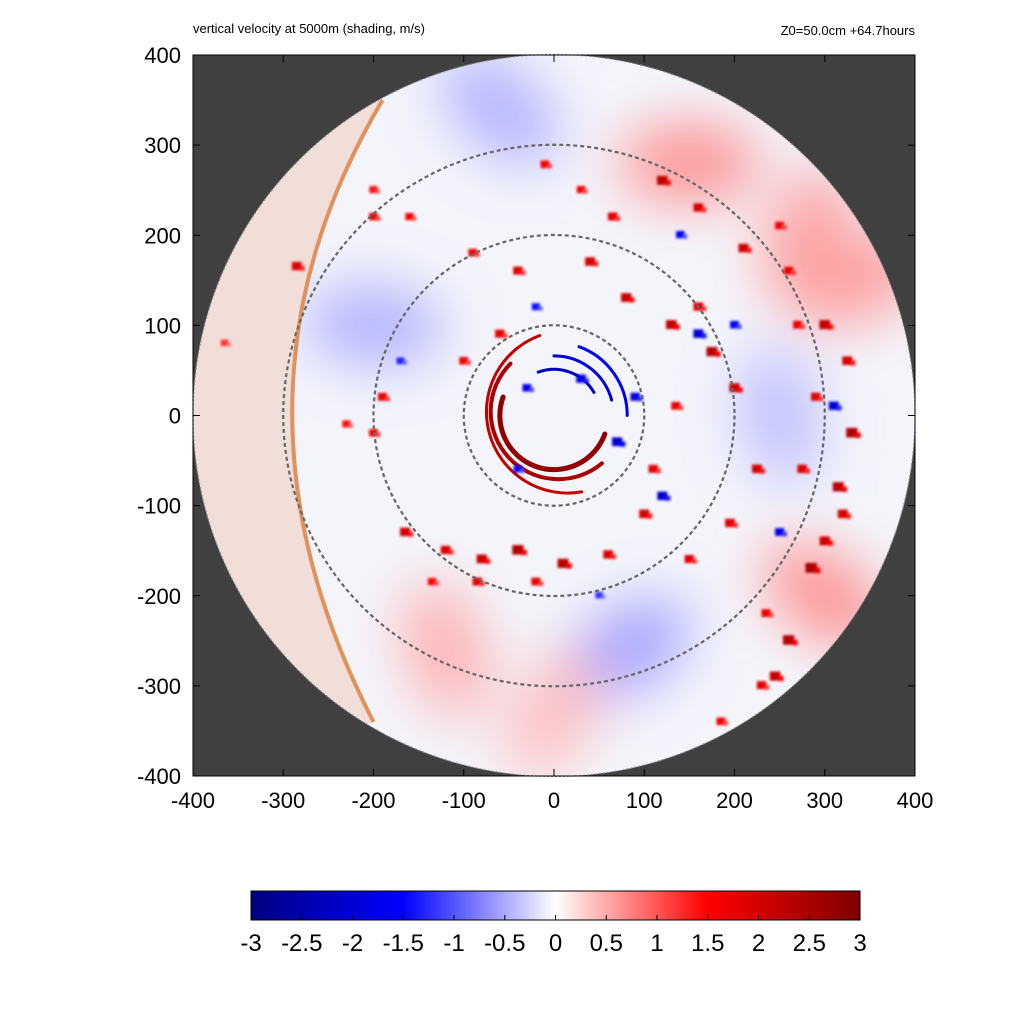 Image resolution: width=1024 pixels, height=1024 pixels. I want to click on x-tick-label: -100, so click(464, 800).